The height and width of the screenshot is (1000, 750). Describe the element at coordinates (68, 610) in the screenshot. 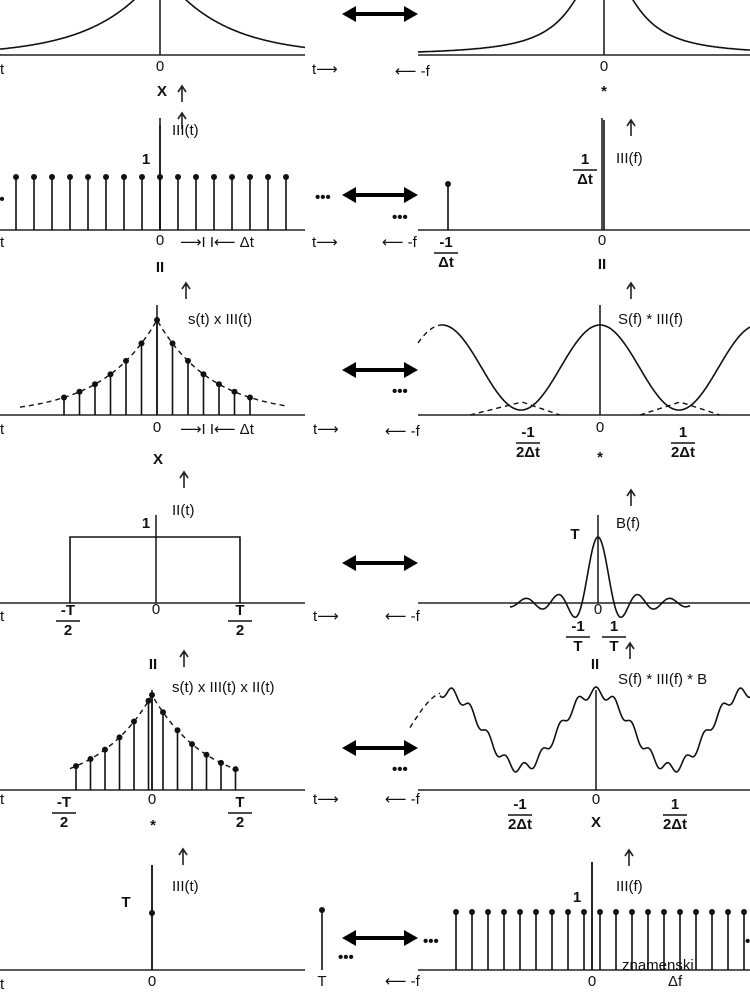

I see `fraction-num: -T` at that location.